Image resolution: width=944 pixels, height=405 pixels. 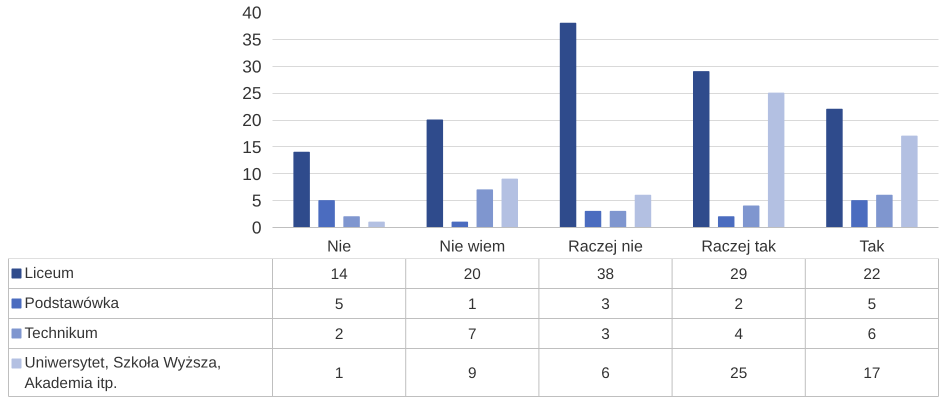 What do you see at coordinates (472, 373) in the screenshot?
I see `data-label: 9` at bounding box center [472, 373].